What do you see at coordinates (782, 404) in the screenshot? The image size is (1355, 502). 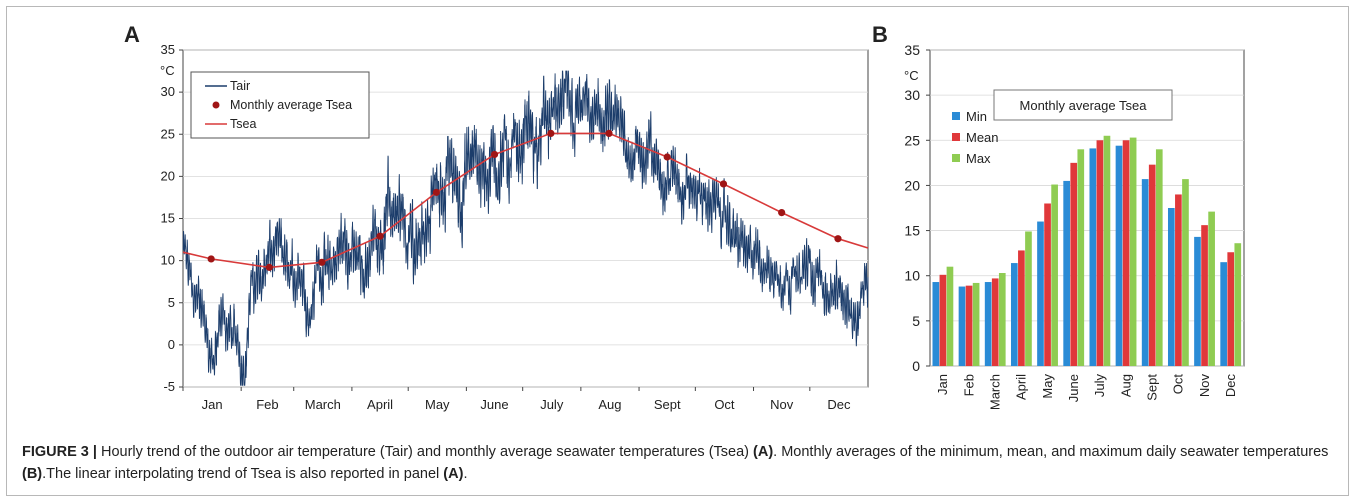 I see `panel-a-x-tick-label: Nov` at bounding box center [782, 404].